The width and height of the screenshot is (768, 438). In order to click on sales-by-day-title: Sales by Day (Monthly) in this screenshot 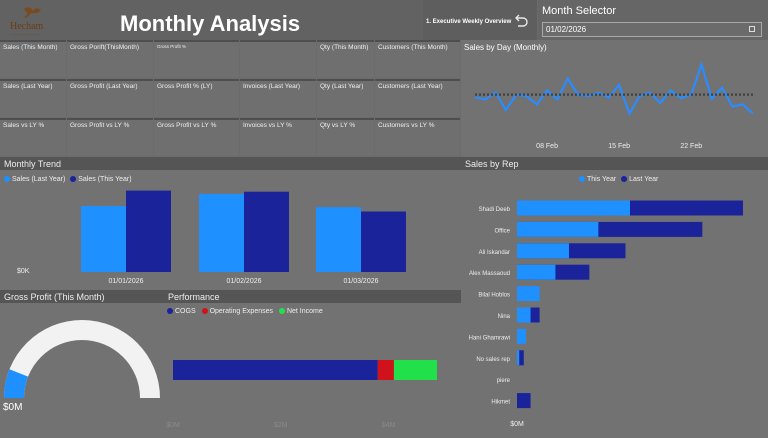, I will do `click(505, 47)`.